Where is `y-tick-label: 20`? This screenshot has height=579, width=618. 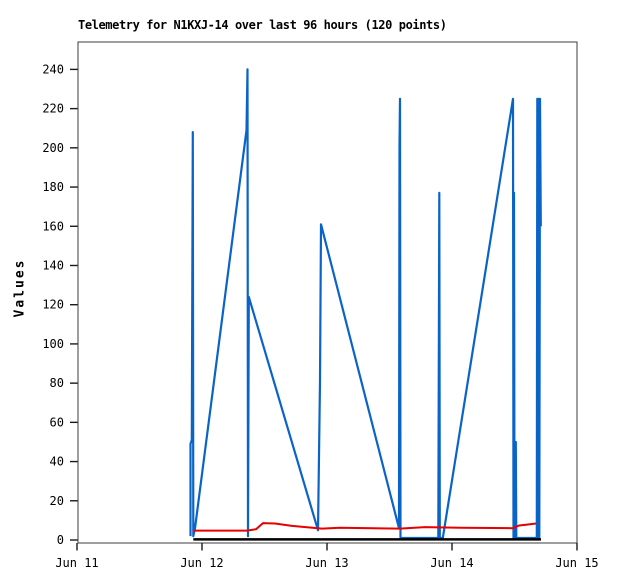 y-tick-label: 20 is located at coordinates (57, 501).